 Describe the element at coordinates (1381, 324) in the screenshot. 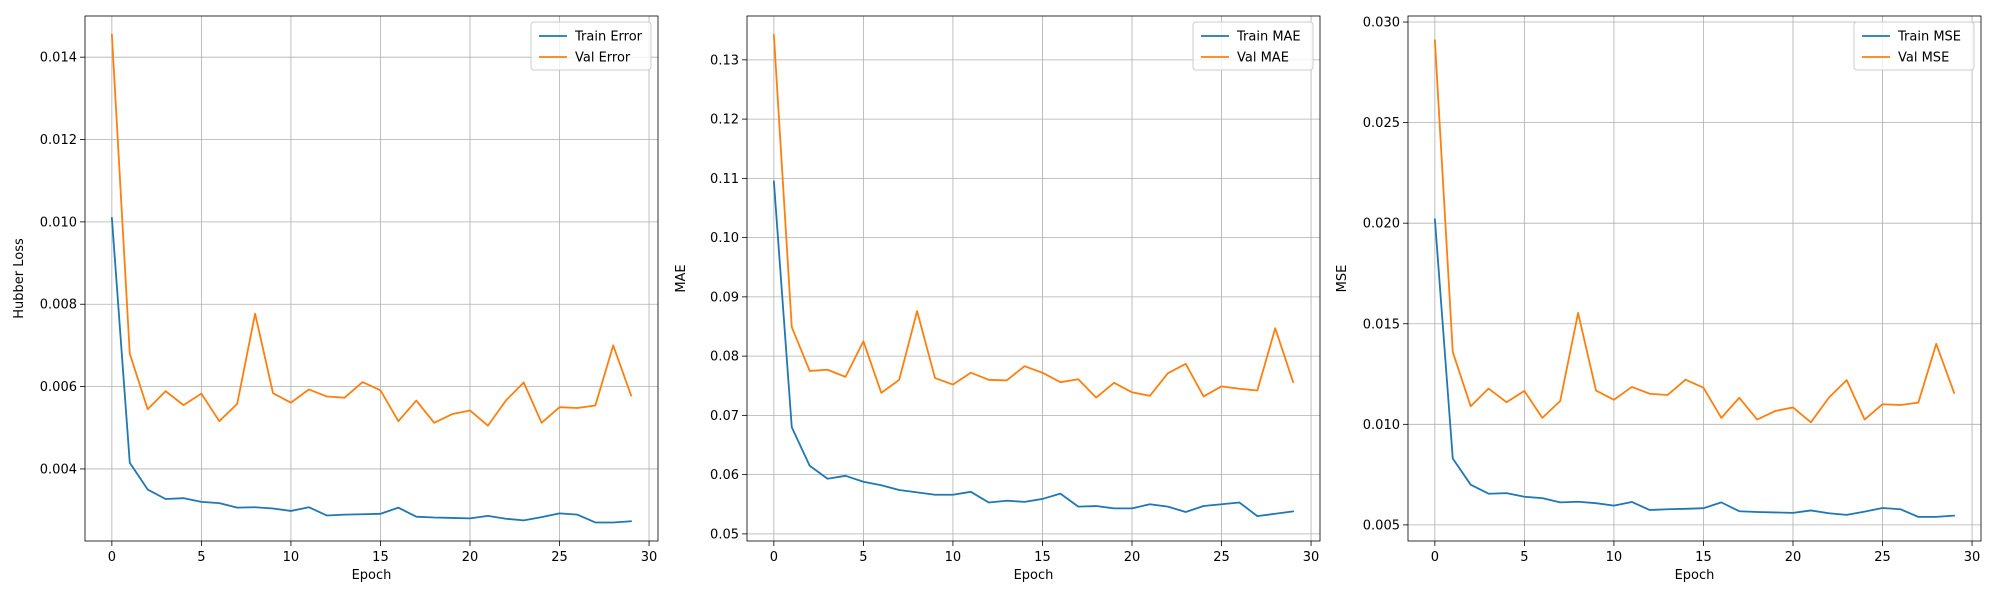

I see `y-tick-label: 0.015` at that location.